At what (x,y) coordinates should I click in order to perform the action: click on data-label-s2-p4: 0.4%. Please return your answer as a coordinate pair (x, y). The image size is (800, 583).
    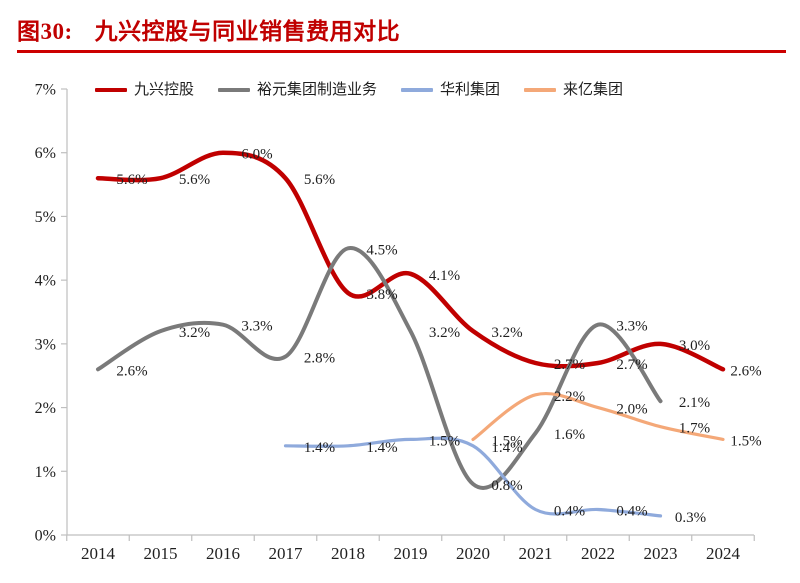
    Looking at the image, I should click on (569, 512).